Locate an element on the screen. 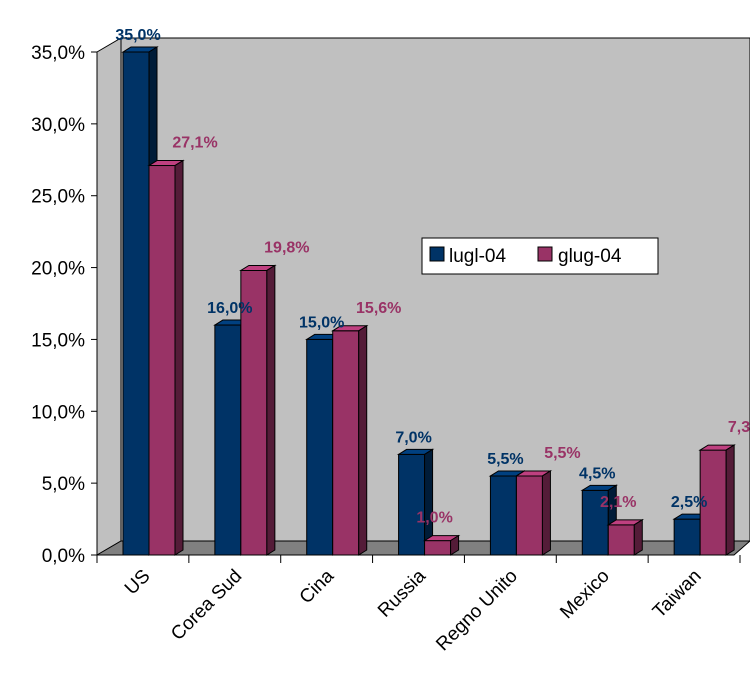 The width and height of the screenshot is (750, 689). data-label: 15,6% is located at coordinates (378, 308).